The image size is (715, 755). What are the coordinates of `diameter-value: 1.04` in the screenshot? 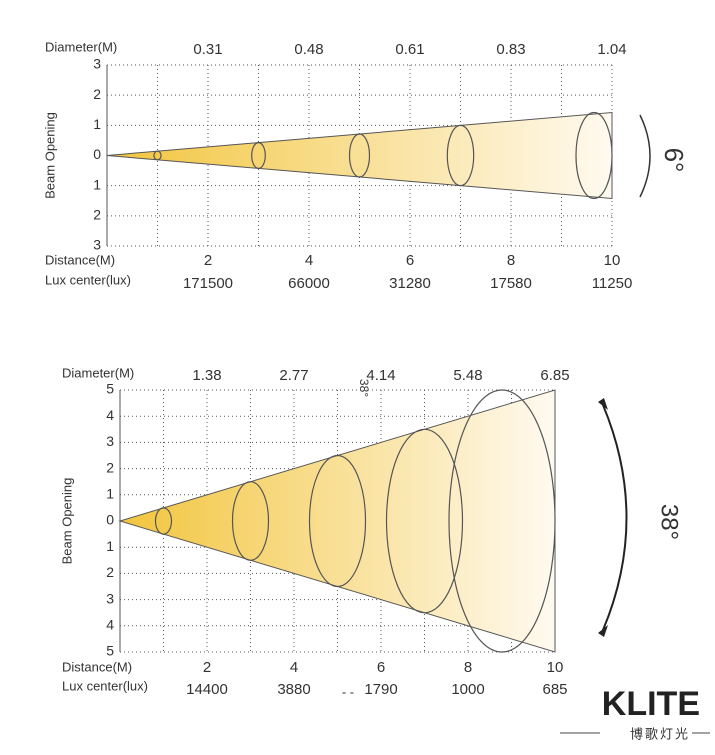 It's located at (611, 49).